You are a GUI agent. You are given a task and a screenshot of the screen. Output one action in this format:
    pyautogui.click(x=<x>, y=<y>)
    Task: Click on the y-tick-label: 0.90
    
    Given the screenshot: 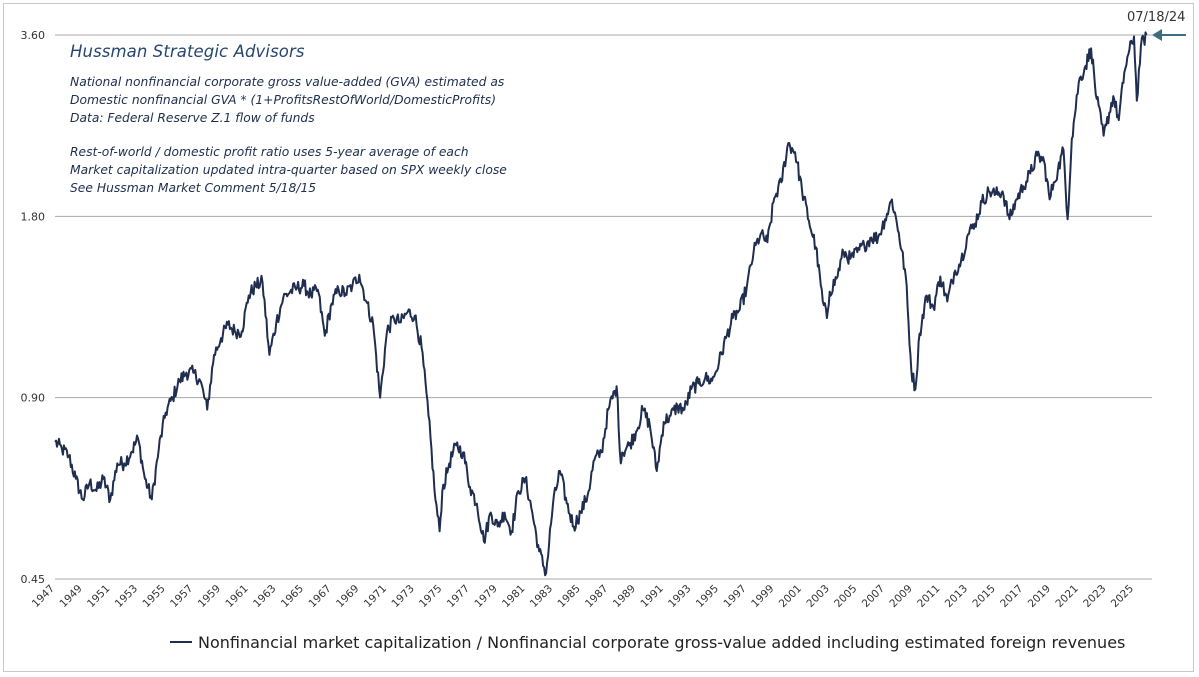 What is the action you would take?
    pyautogui.click(x=33, y=398)
    